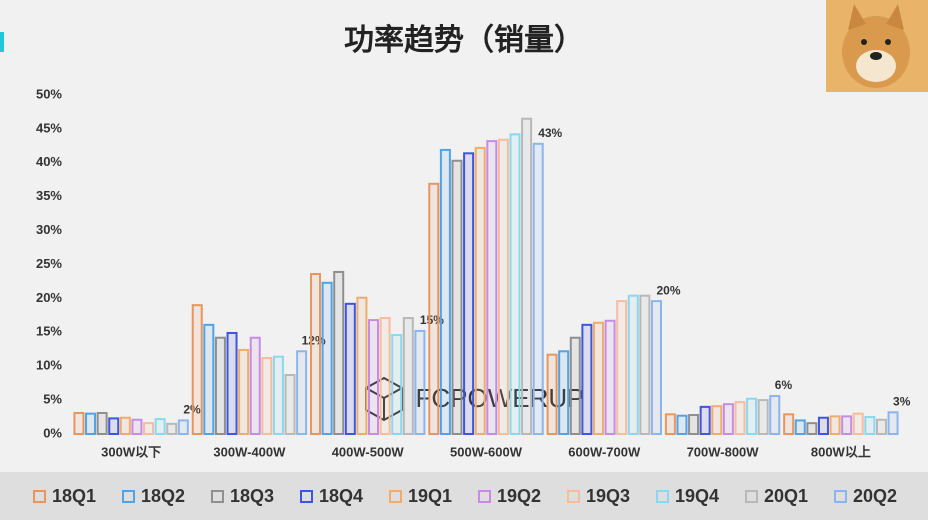 Image resolution: width=928 pixels, height=520 pixels. Describe the element at coordinates (784, 385) in the screenshot. I see `data-label: 6%` at that location.